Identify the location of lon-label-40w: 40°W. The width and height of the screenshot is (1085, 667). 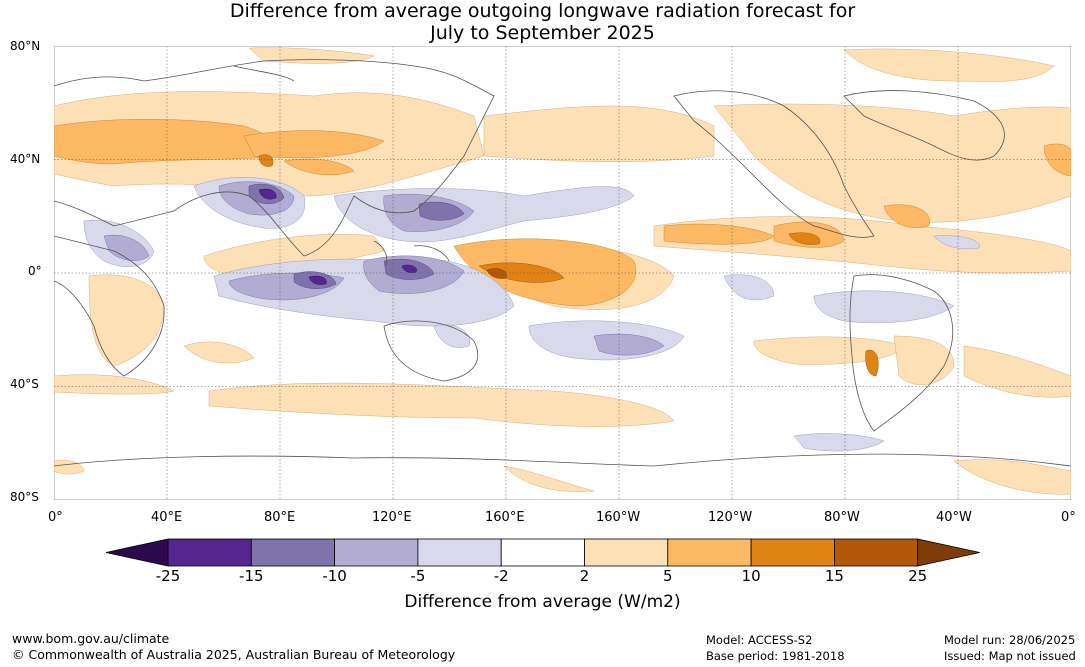
(954, 517).